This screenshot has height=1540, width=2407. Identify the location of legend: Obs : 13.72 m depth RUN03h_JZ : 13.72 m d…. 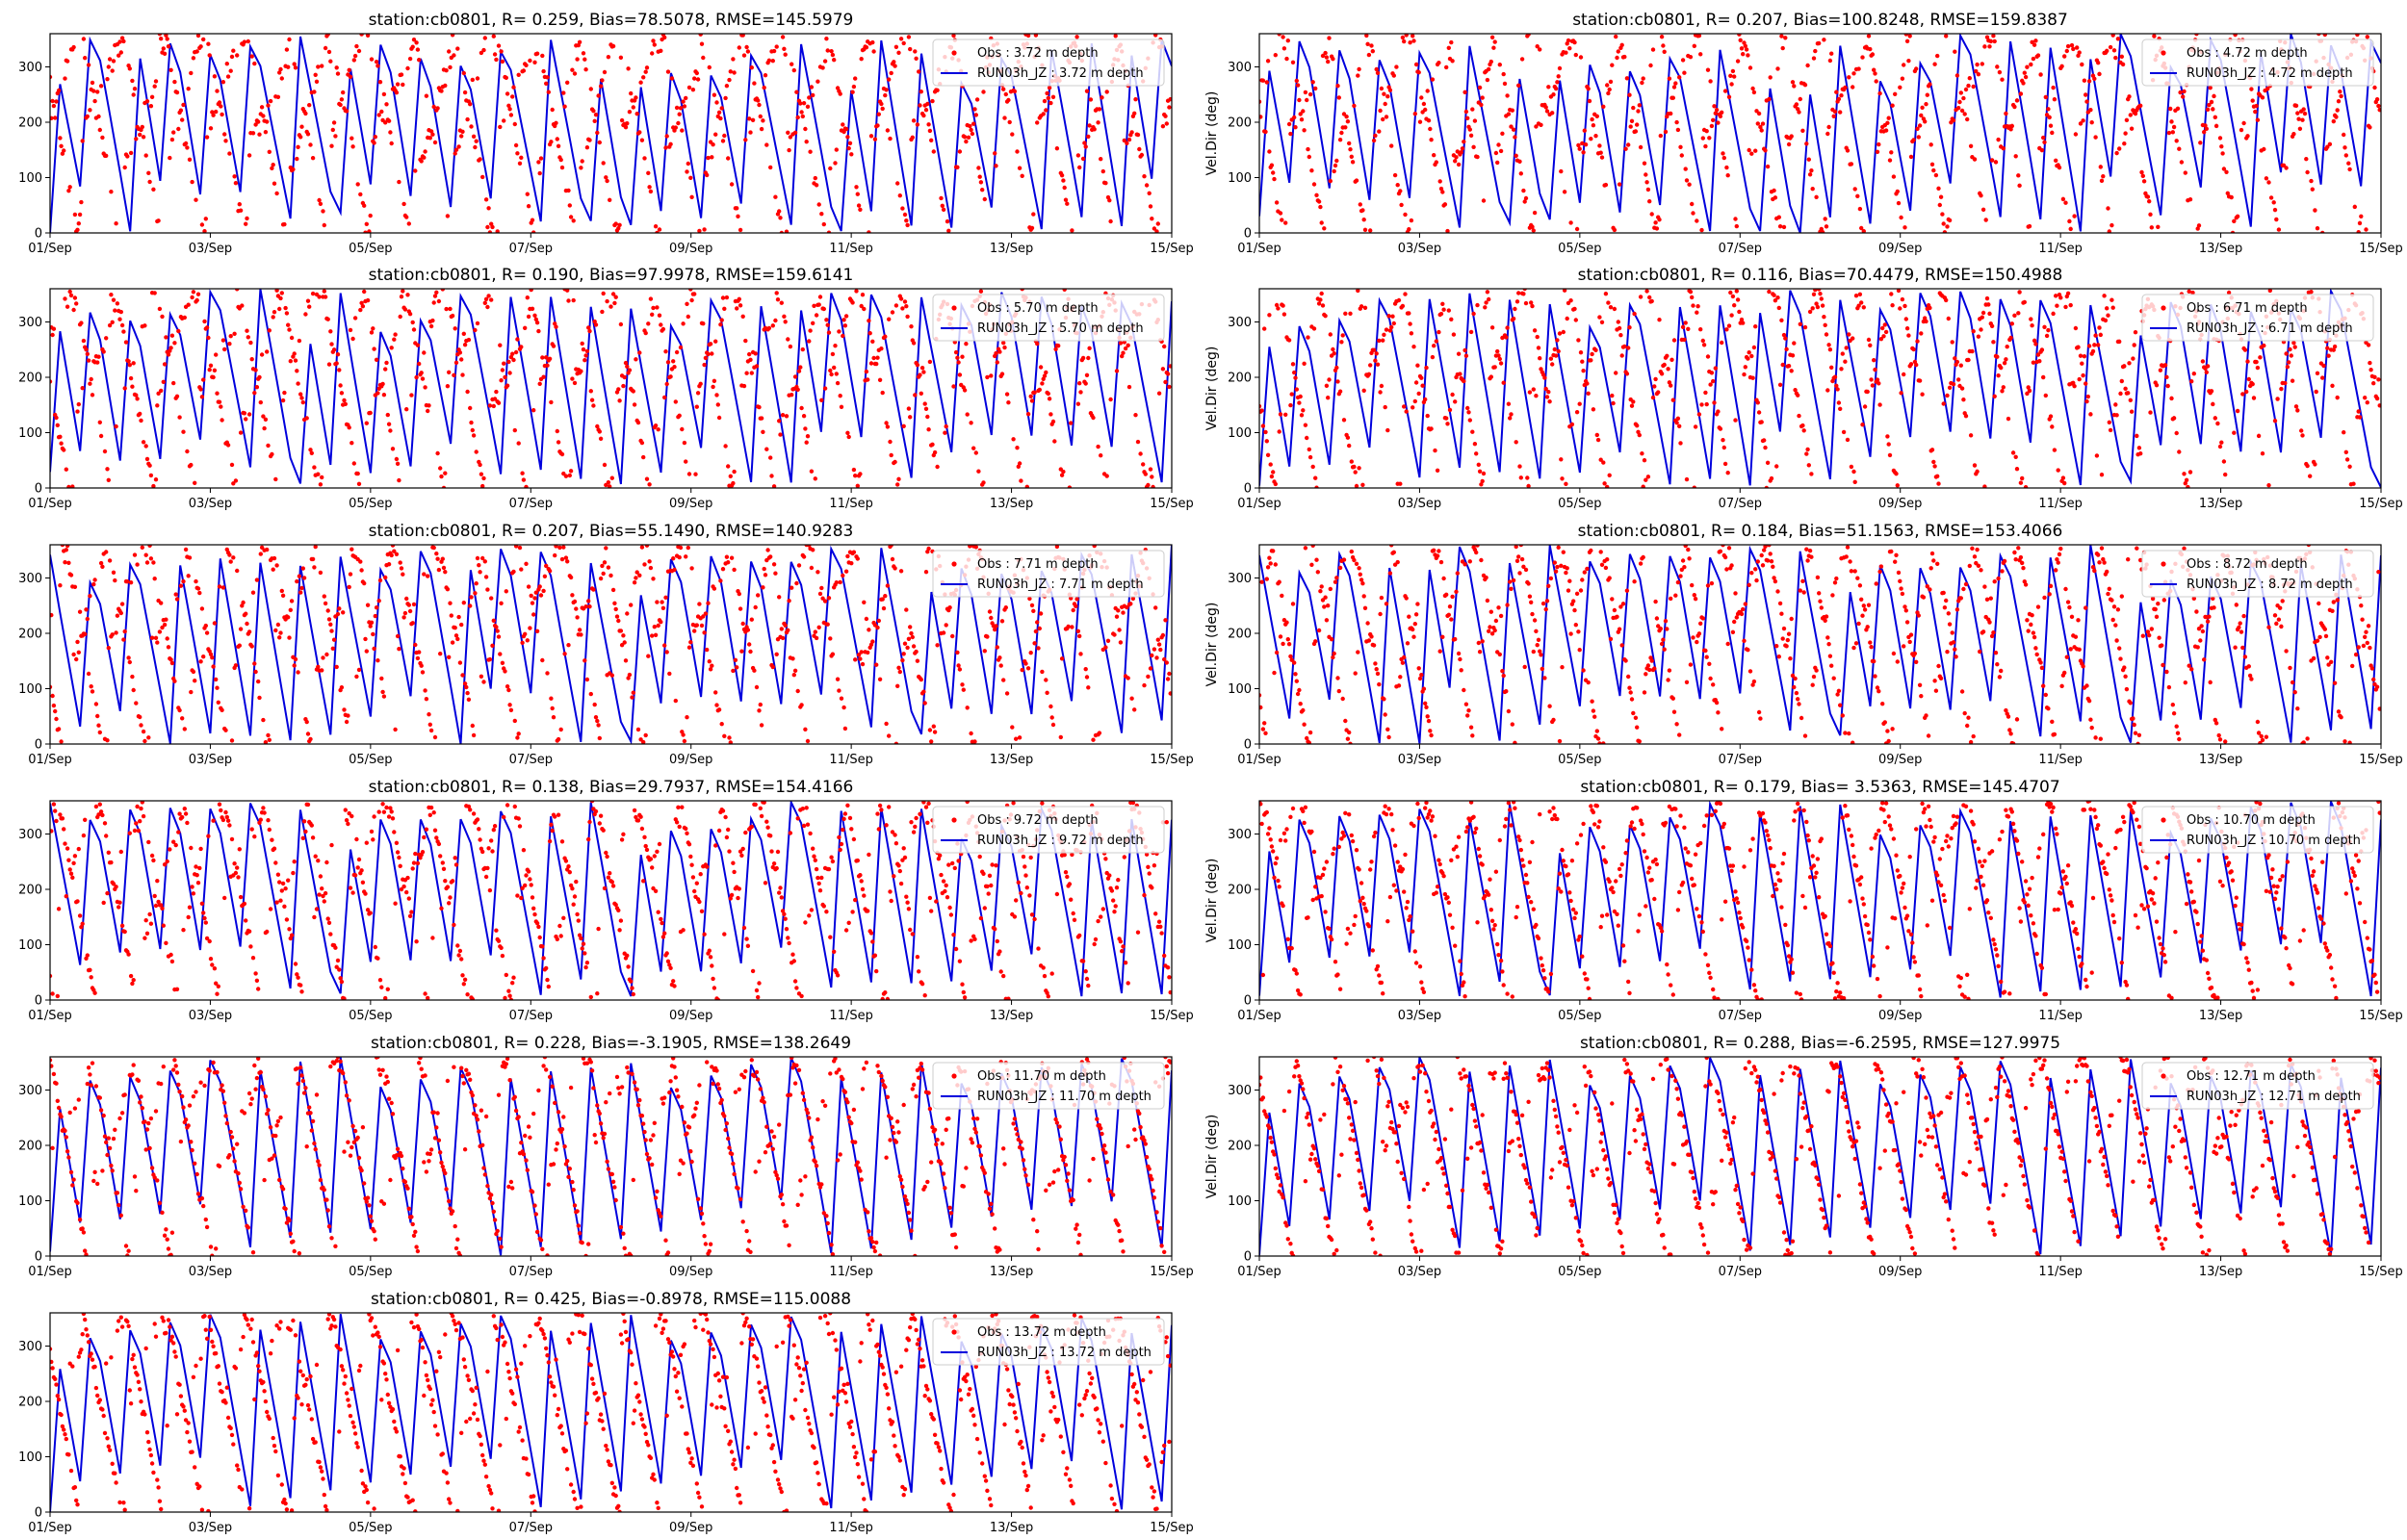
(1048, 1342).